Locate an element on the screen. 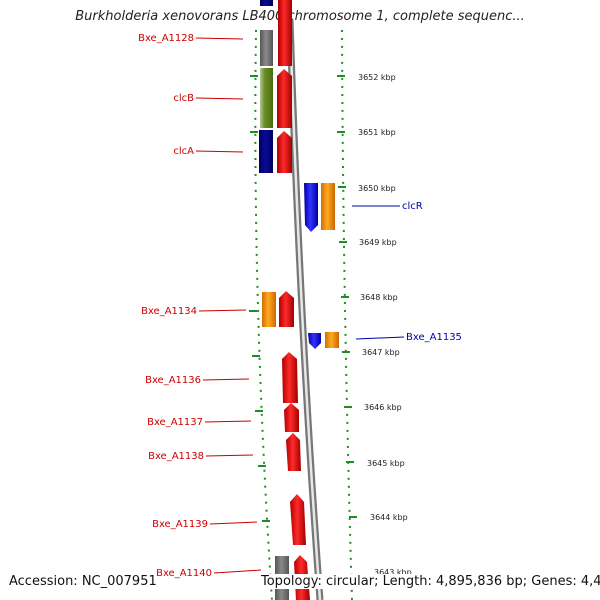  gene-label-Bxe_A1134: Bxe_A1134 is located at coordinates (169, 311).